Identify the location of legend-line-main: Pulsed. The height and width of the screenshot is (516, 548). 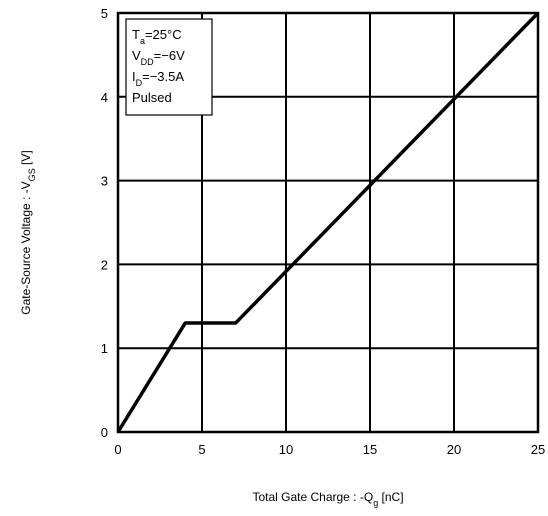
(152, 97).